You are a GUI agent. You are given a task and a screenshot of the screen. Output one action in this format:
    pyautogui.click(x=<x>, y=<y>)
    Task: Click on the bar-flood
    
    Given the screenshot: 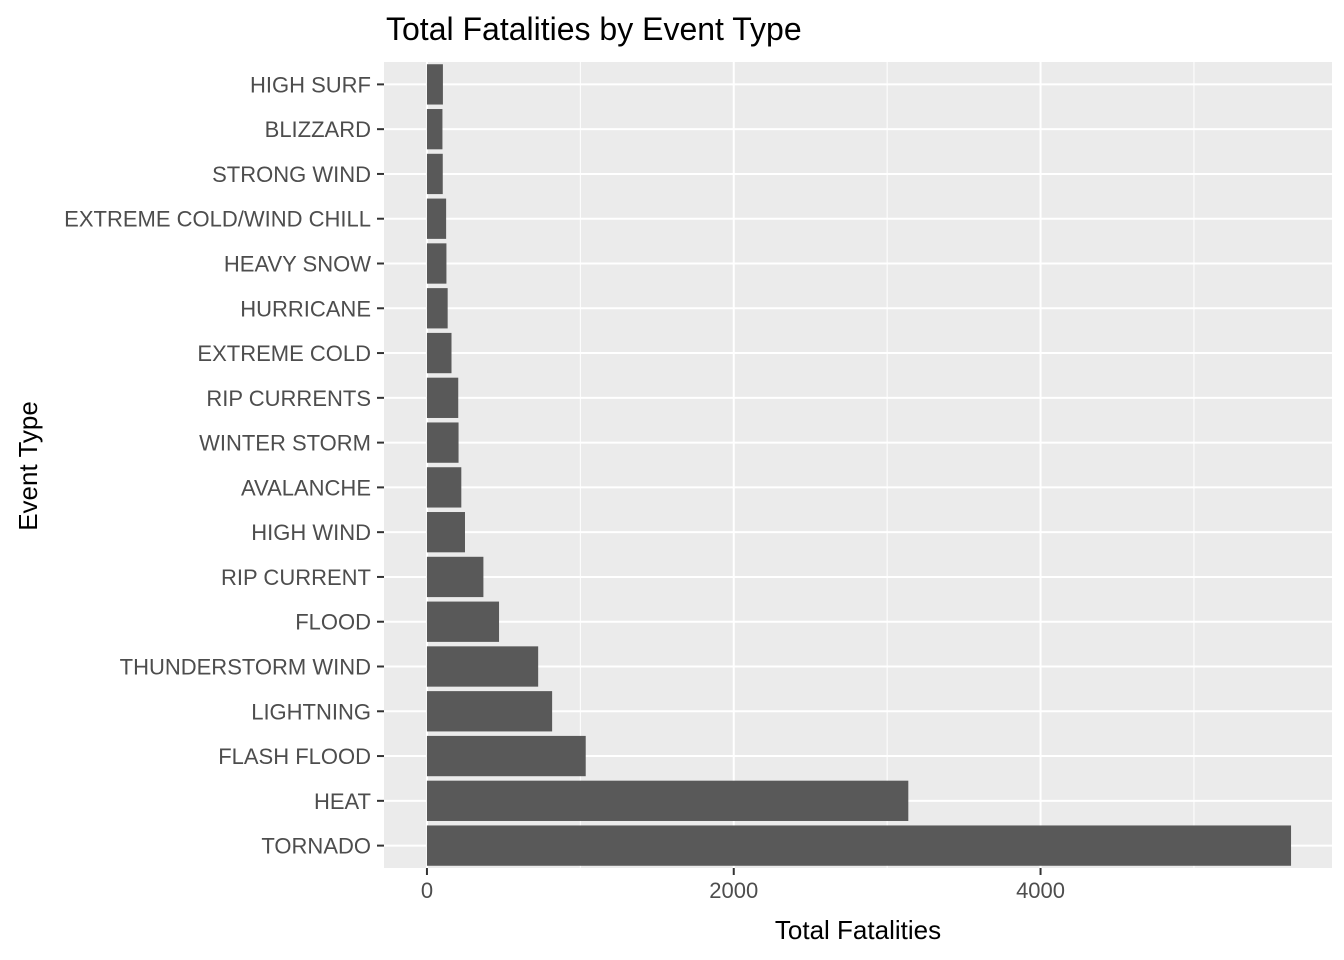 What is the action you would take?
    pyautogui.click(x=463, y=621)
    